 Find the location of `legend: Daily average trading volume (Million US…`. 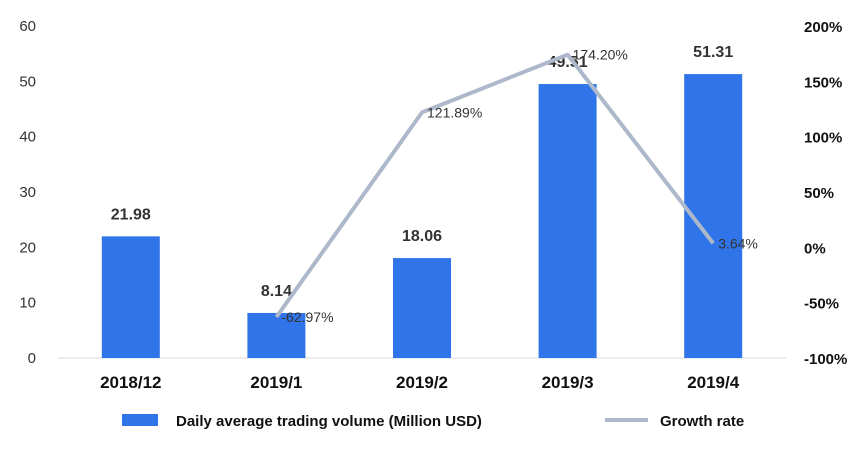

legend: Daily average trading volume (Million US… is located at coordinates (433, 421).